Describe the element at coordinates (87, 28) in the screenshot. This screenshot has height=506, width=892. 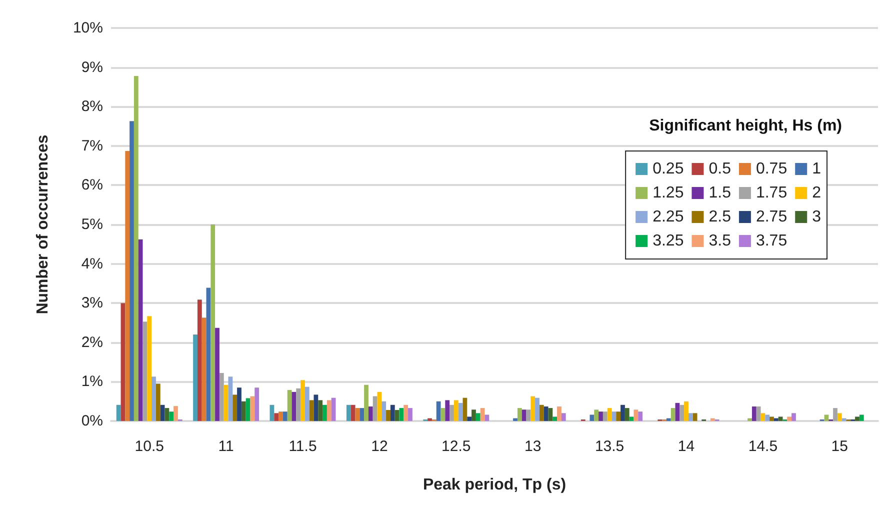
I see `y-tick-label: 10%` at that location.